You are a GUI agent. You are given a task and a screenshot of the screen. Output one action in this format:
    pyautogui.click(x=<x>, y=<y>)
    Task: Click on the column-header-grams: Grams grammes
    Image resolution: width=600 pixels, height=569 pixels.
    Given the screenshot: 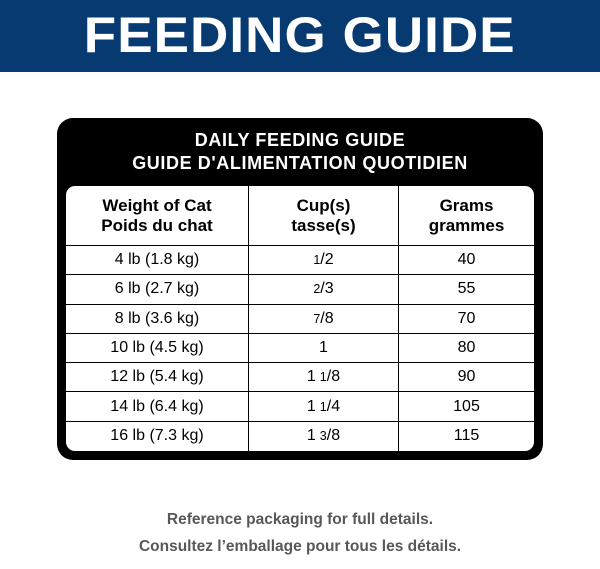 What is the action you would take?
    pyautogui.click(x=466, y=215)
    